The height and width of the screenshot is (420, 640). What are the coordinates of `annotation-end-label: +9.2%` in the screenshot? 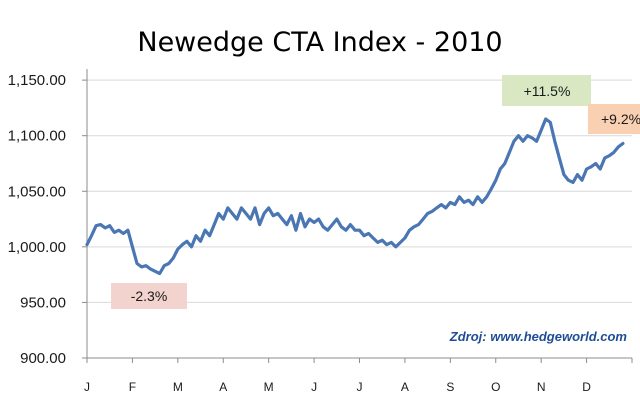 It's located at (620, 119).